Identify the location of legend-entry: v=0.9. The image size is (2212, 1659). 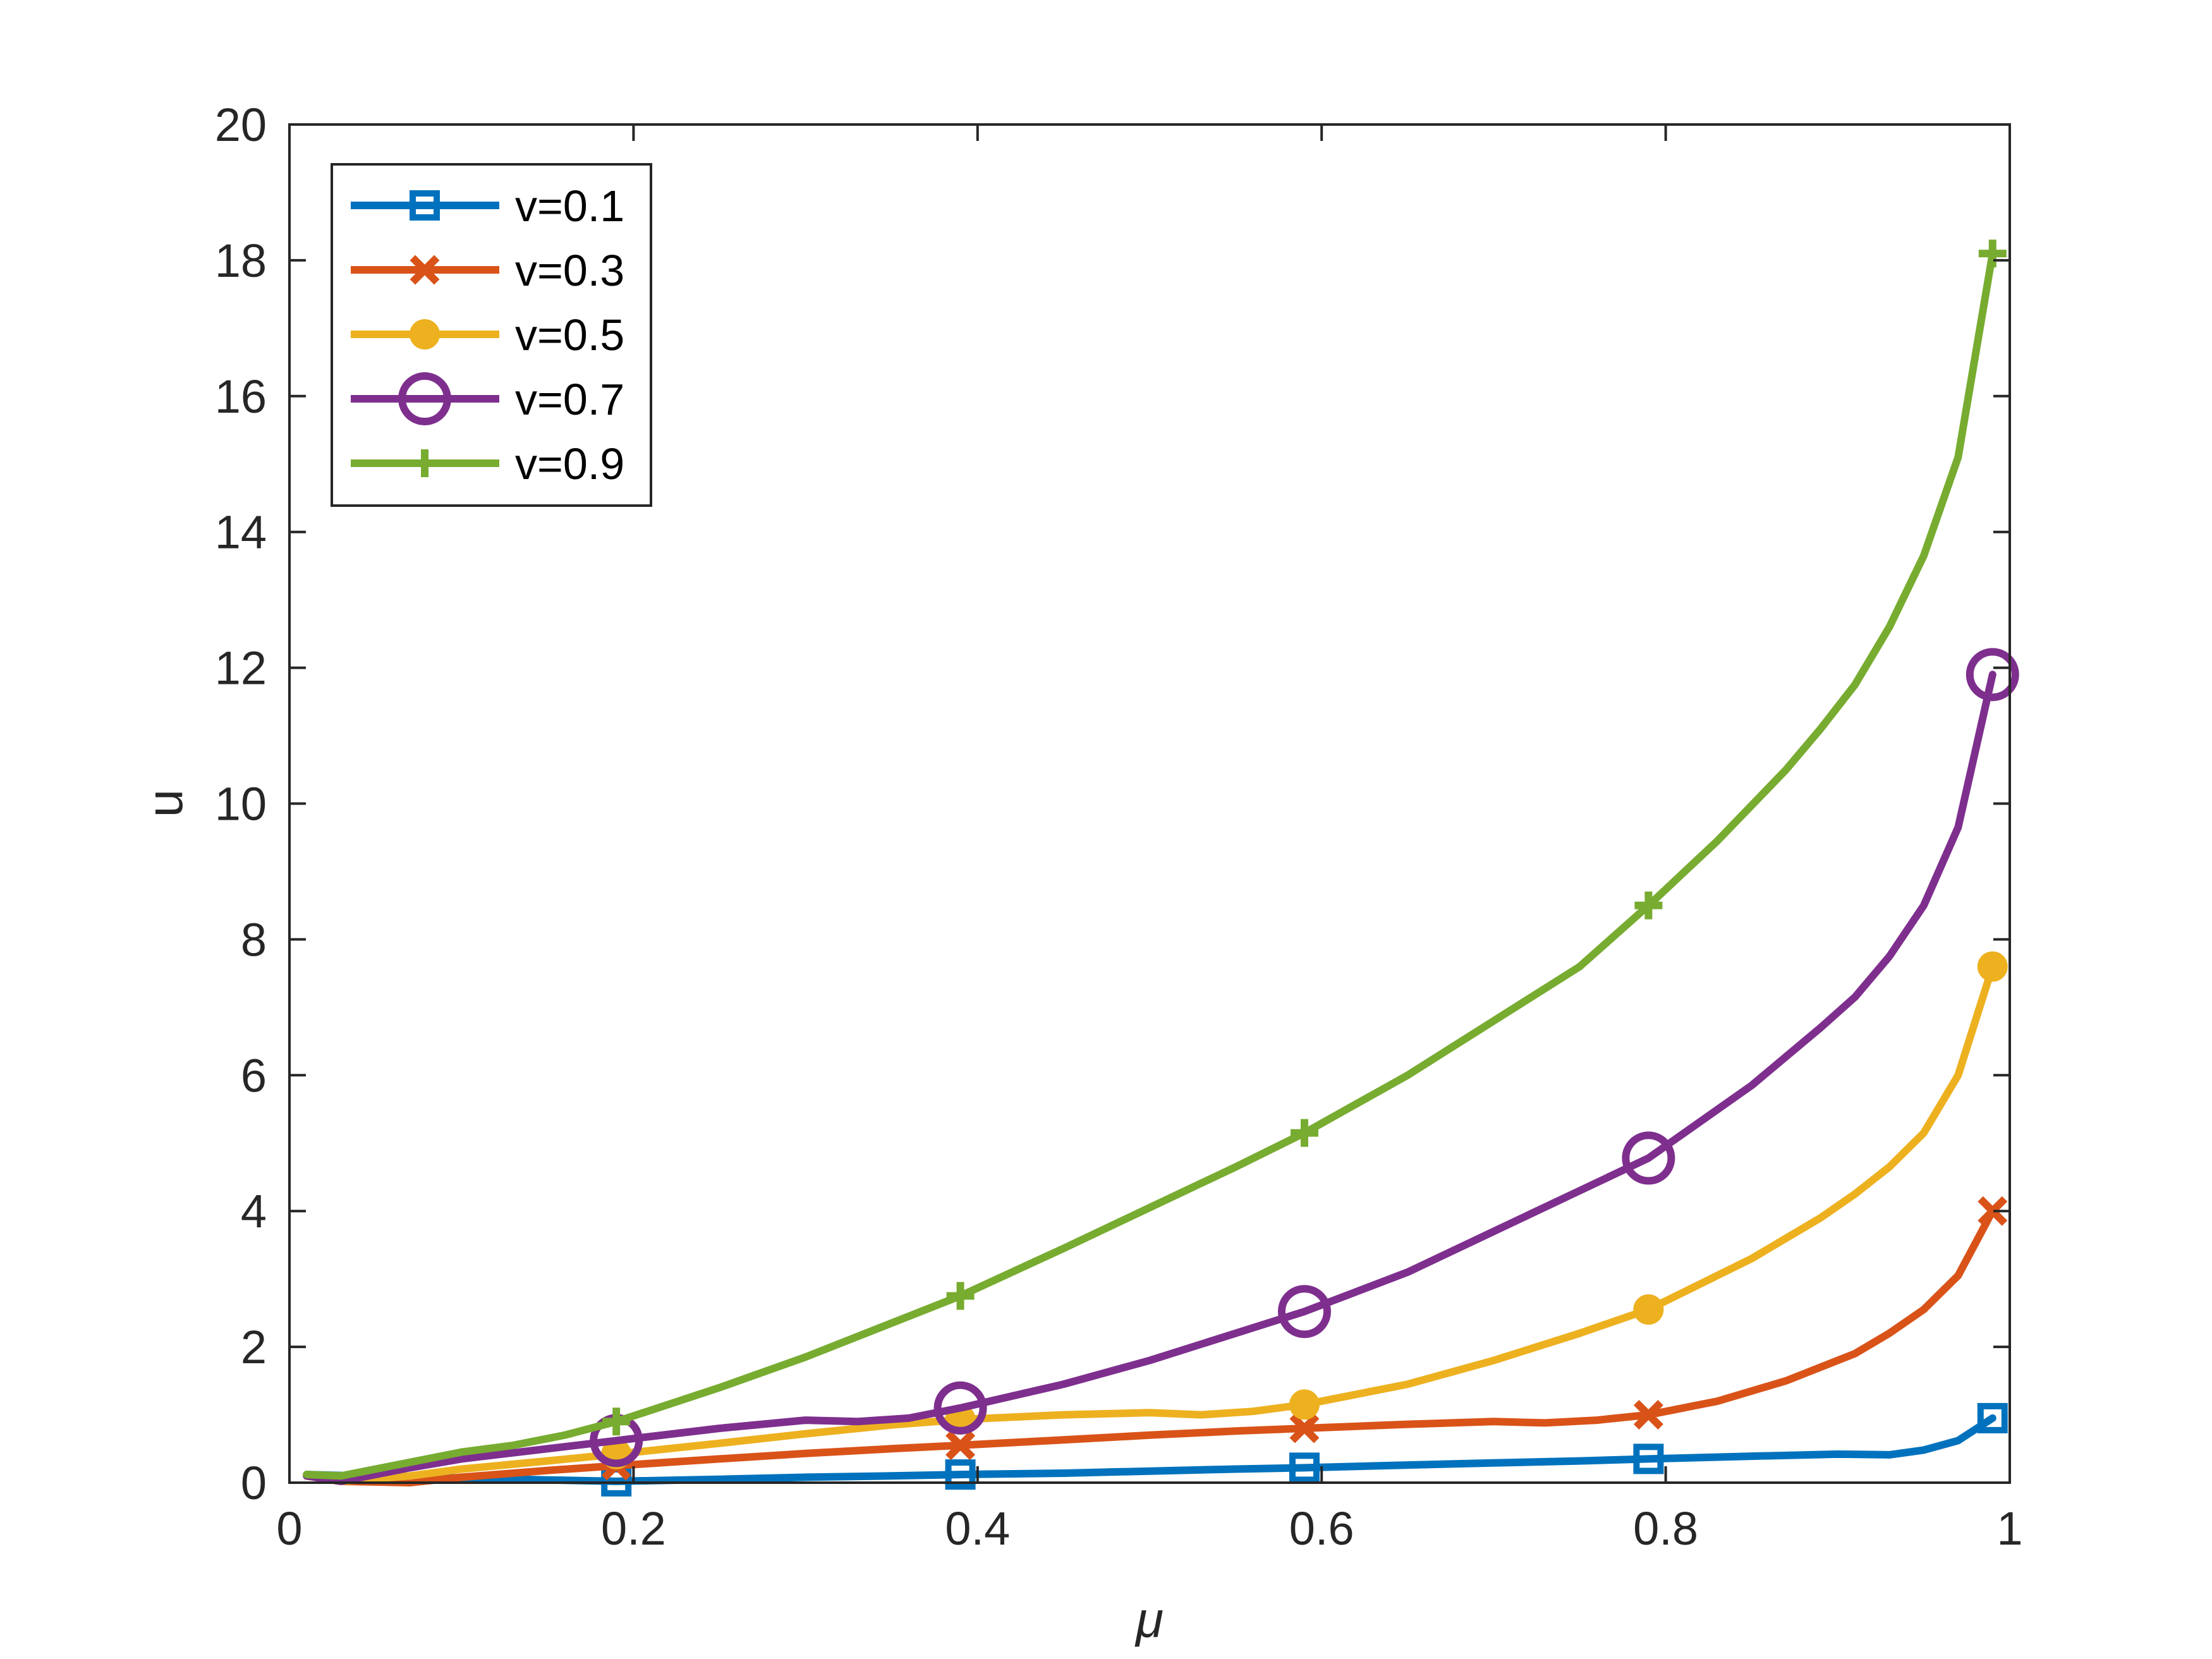
(487, 464).